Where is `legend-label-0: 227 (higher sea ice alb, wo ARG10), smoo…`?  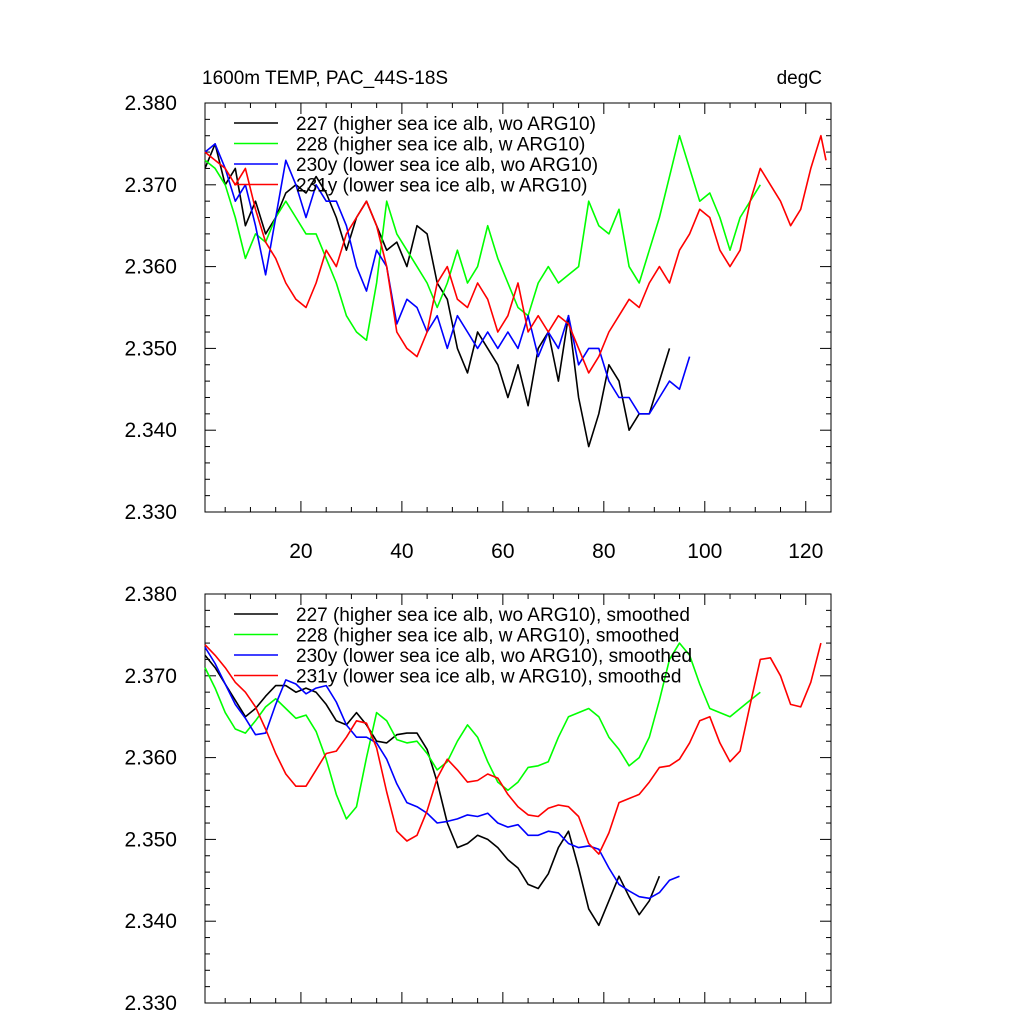 legend-label-0: 227 (higher sea ice alb, wo ARG10), smoo… is located at coordinates (493, 615).